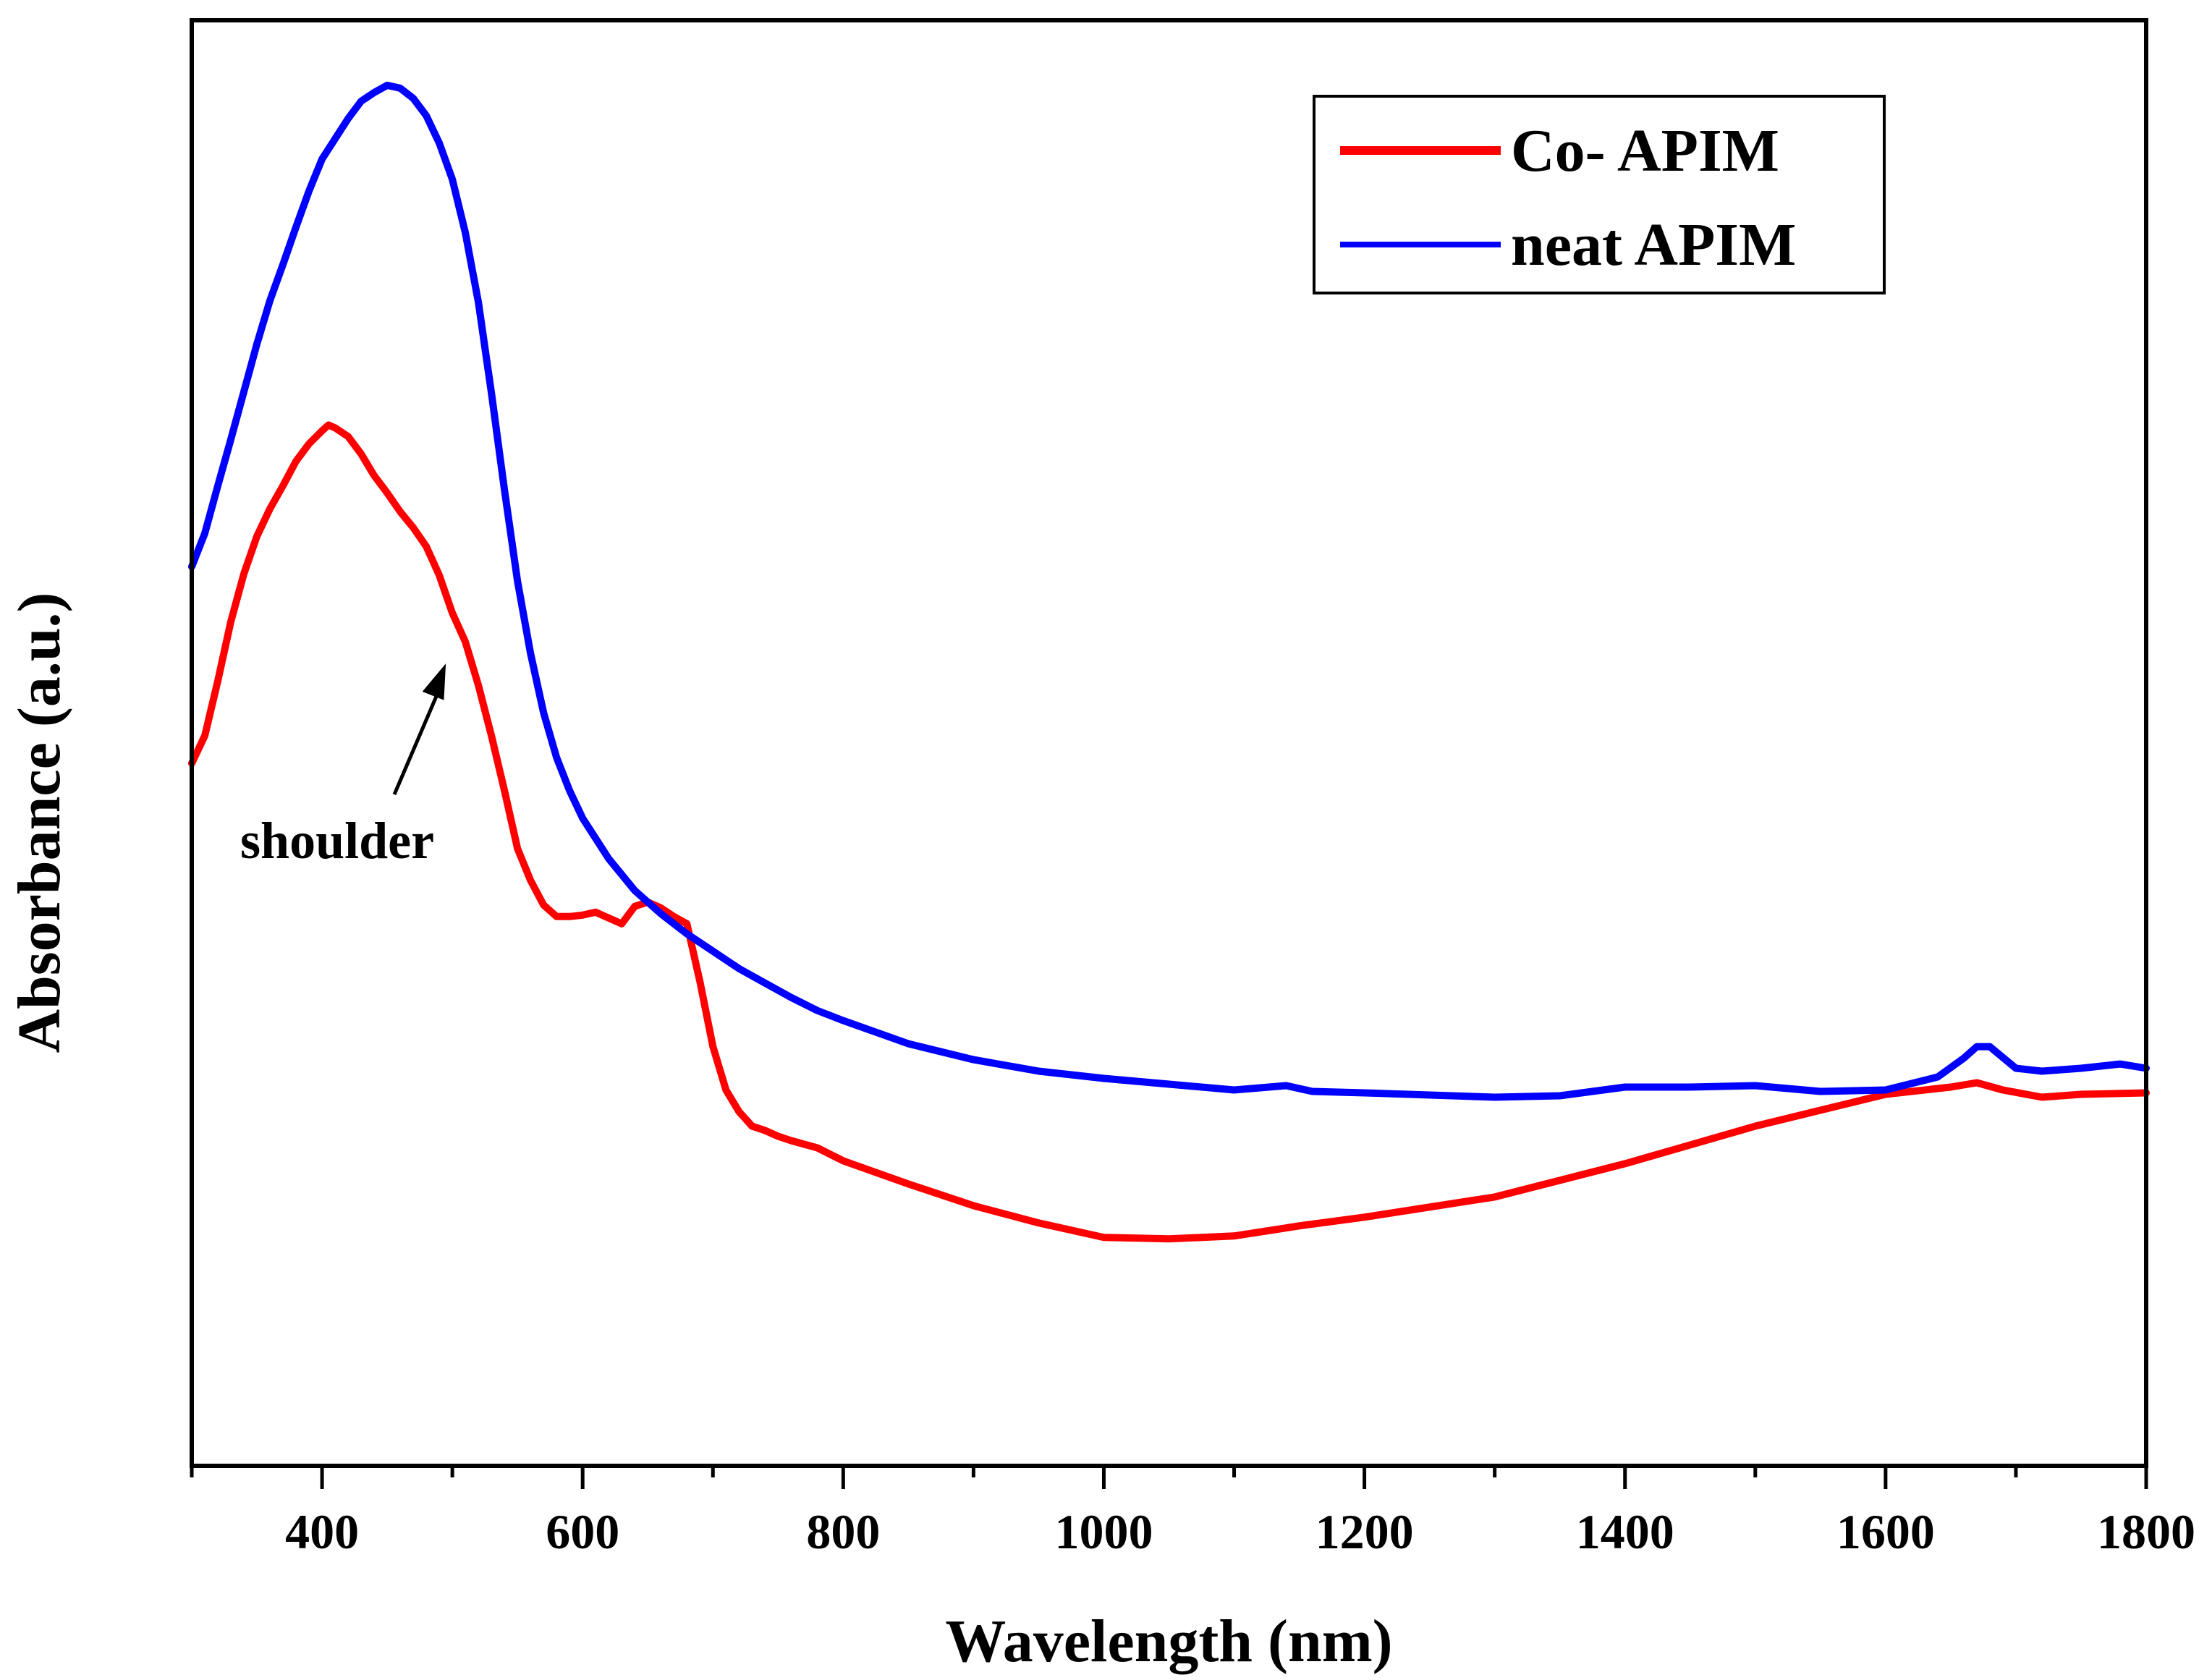 The width and height of the screenshot is (2199, 1680). What do you see at coordinates (1645, 150) in the screenshot?
I see `legend-label-0: Co- APIM` at bounding box center [1645, 150].